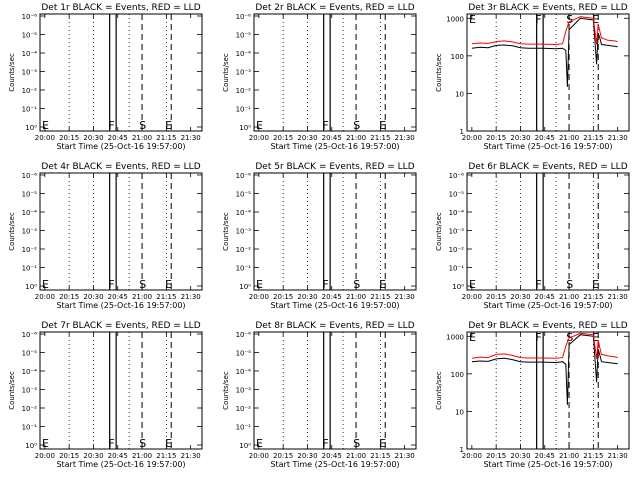 This screenshot has height=480, width=640. Describe the element at coordinates (334, 326) in the screenshot. I see `chart-title: Det 8r BLACK = Events, RED = LLD` at that location.